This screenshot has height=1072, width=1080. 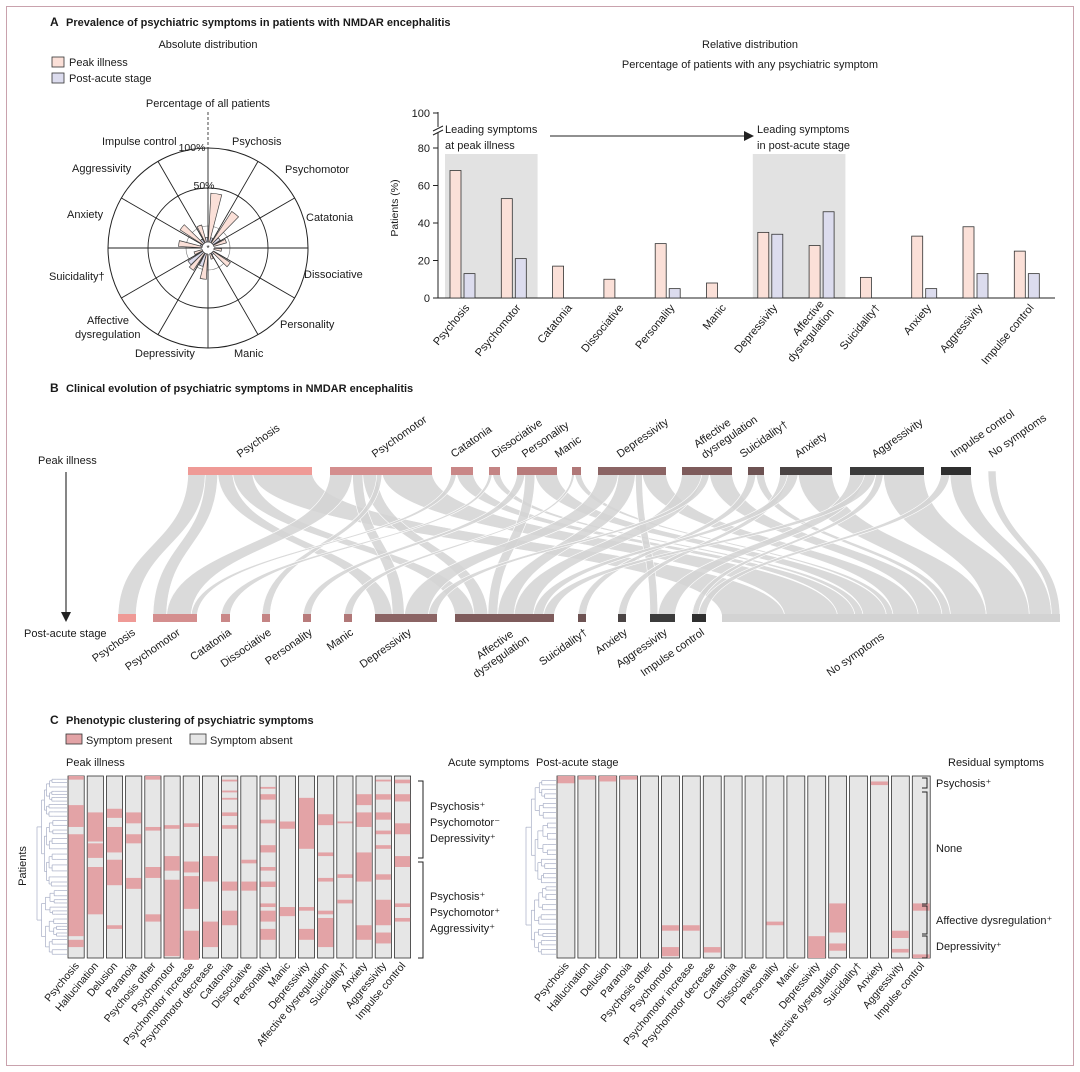 I want to click on polar-bar-peak-affective-dysregulation, so click(x=197, y=261).